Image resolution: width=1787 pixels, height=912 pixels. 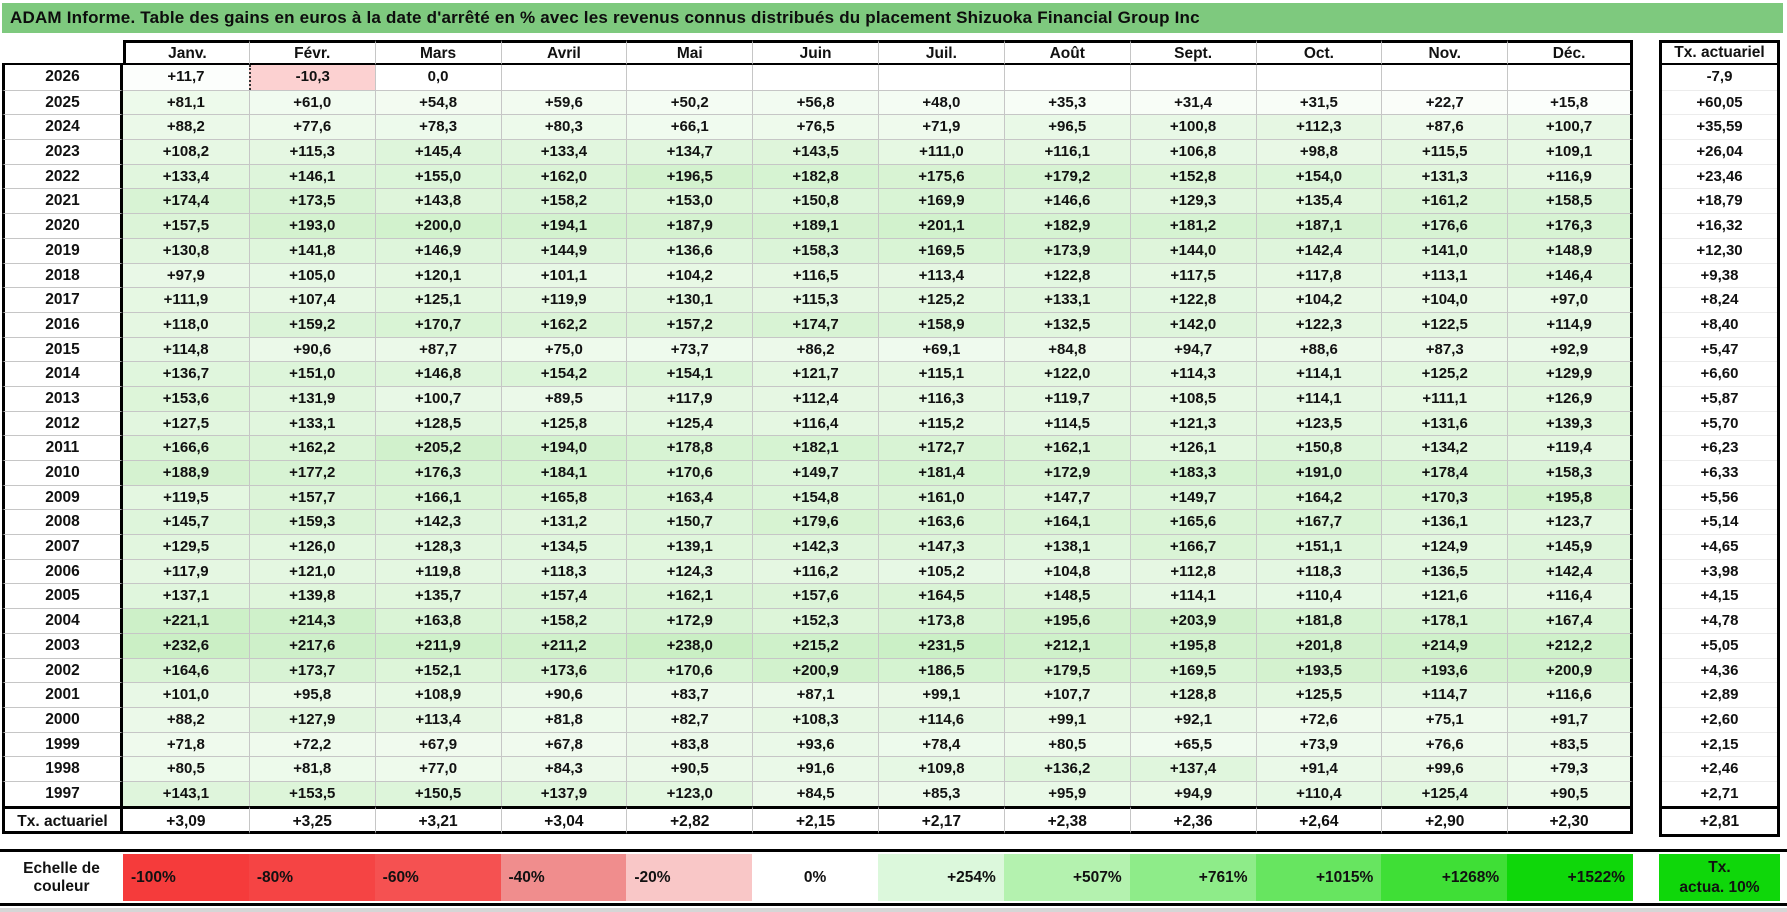 I want to click on gain-cell-2011-9: +126,1, so click(x=1192, y=447).